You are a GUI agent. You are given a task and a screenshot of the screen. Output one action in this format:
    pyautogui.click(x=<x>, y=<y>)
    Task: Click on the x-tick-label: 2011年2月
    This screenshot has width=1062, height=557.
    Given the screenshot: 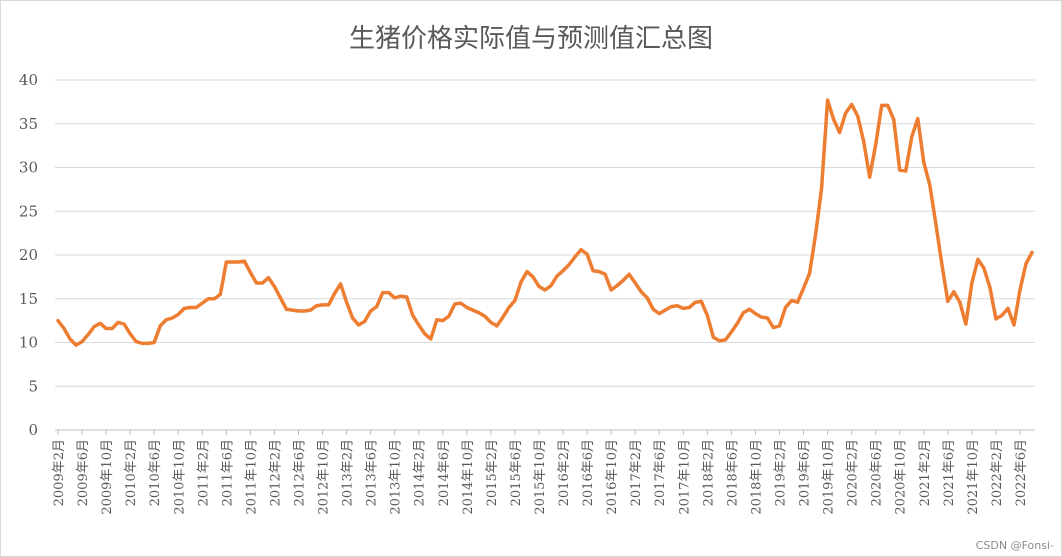 What is the action you would take?
    pyautogui.click(x=203, y=472)
    